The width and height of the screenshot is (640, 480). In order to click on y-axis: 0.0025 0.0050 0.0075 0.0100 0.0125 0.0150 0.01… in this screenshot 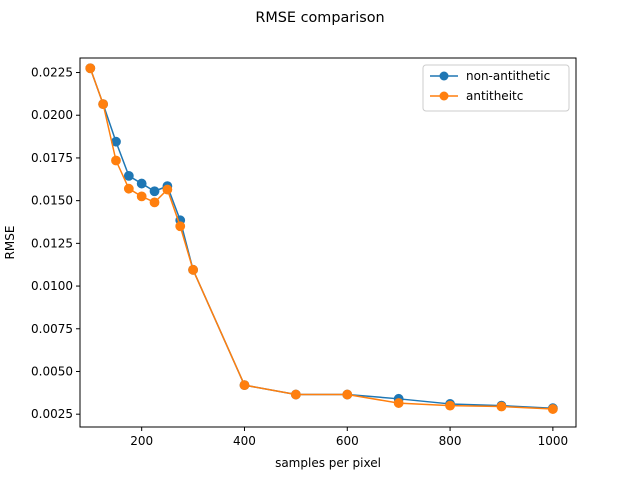, I will do `click(55, 243)`.